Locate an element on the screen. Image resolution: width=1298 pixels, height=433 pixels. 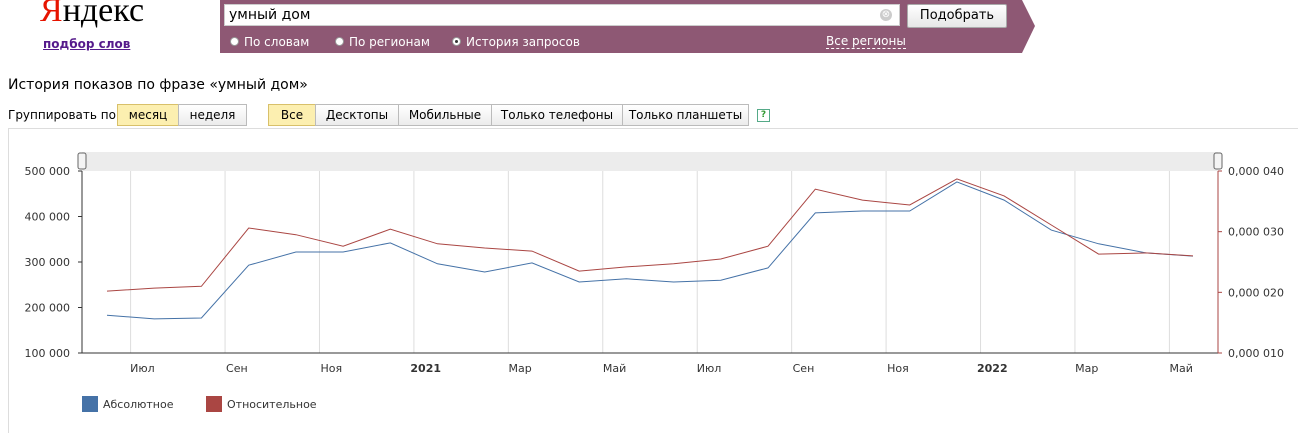
group-label: Группировать по: is located at coordinates (64, 115).